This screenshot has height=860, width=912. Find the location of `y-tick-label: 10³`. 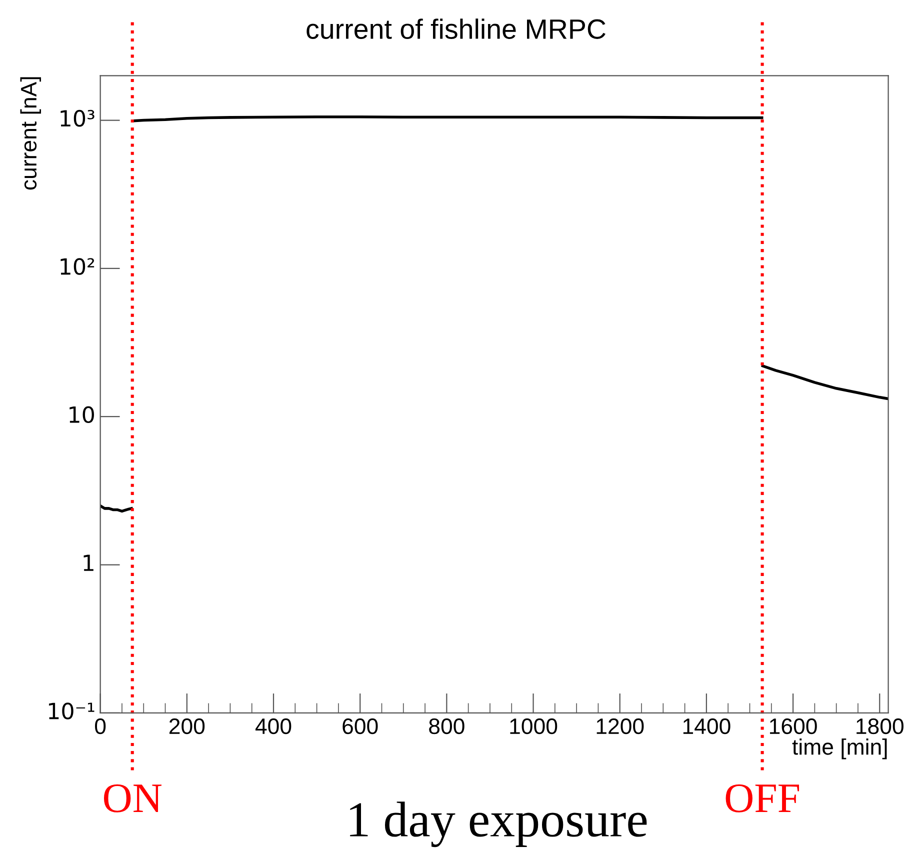

y-tick-label: 10³ is located at coordinates (77, 118).